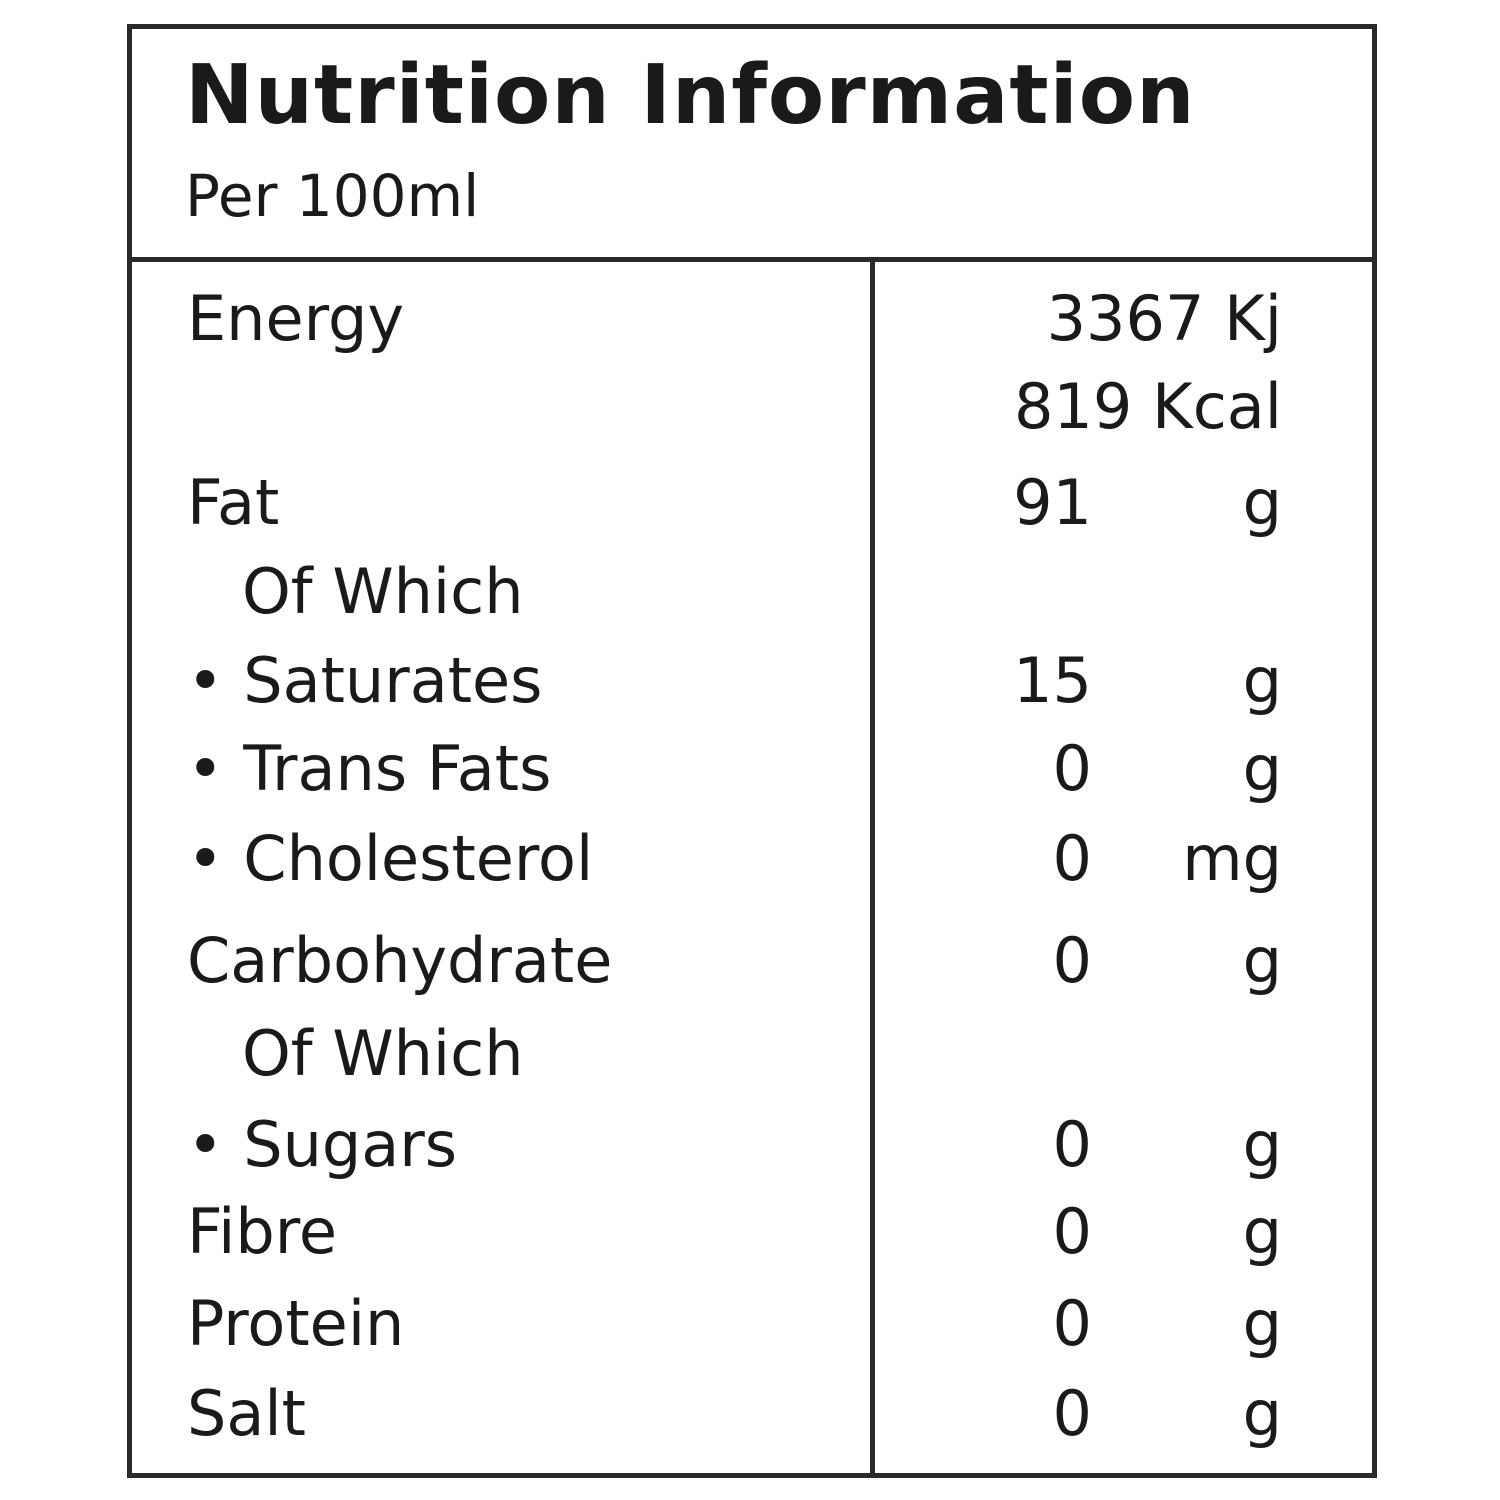 This screenshot has width=1500, height=1500. I want to click on column-divider, so click(872, 867).